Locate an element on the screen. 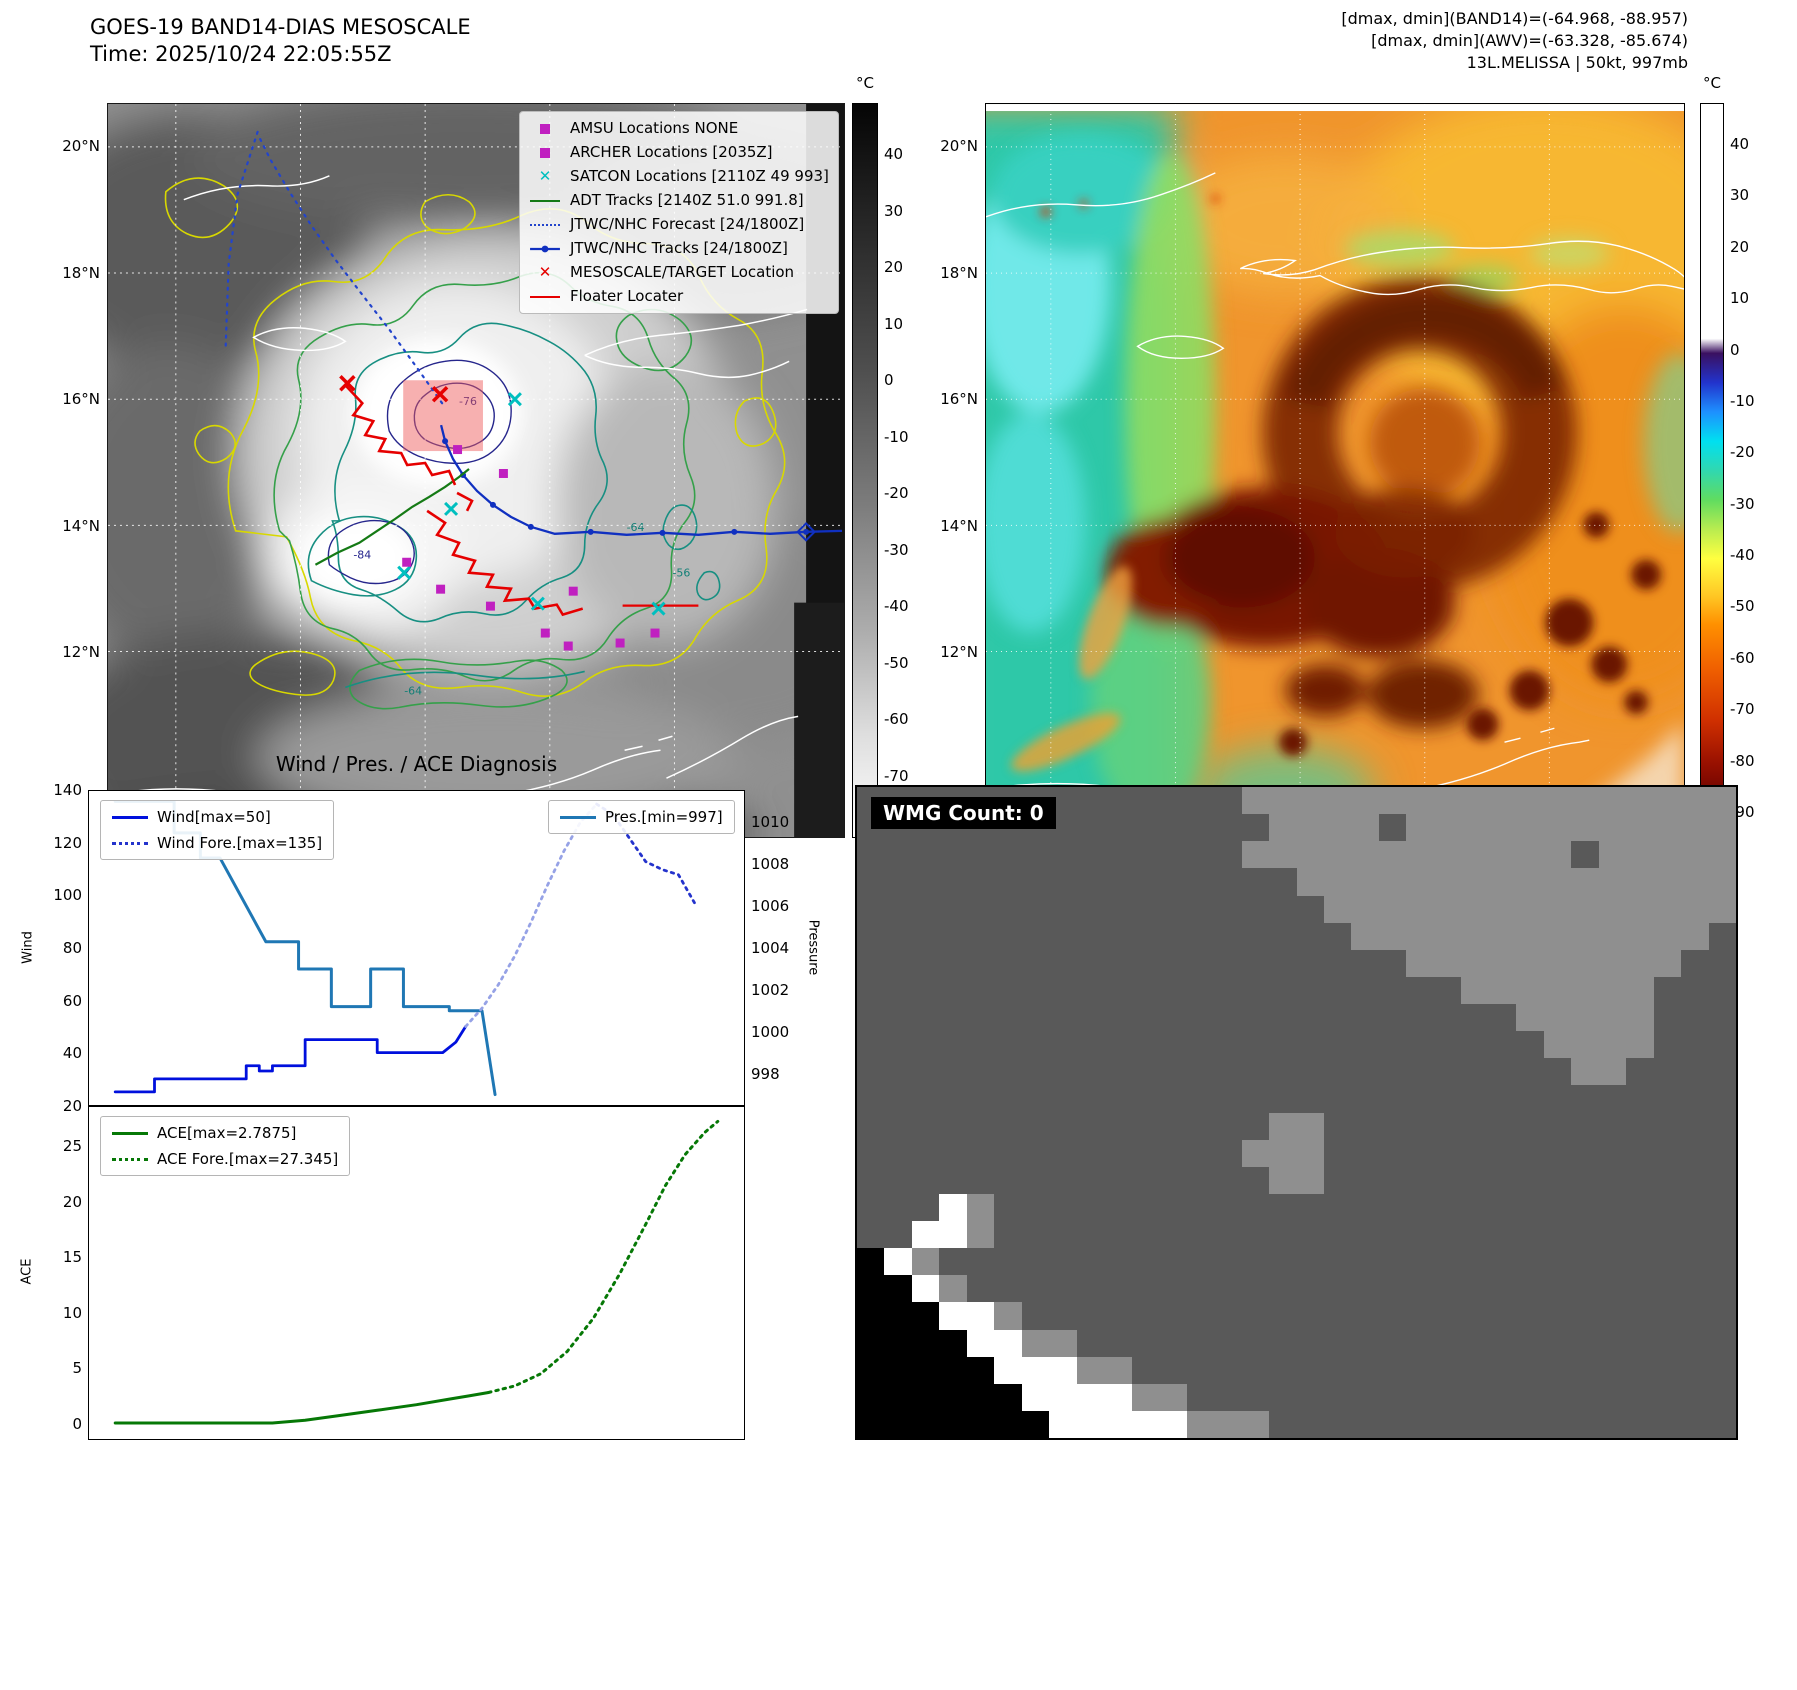  legend-item-adt: ADT Tracks [2140Z 51.0 991.8] is located at coordinates (679, 200).